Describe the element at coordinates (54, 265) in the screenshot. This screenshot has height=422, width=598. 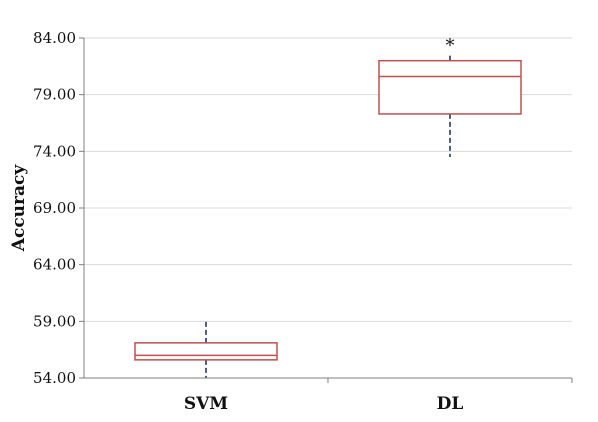
I see `y-tick-label: 64.00` at that location.